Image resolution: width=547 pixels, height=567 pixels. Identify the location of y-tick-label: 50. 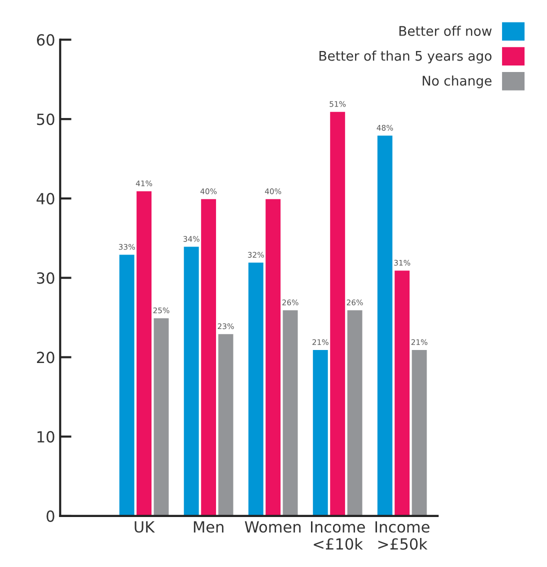
(45, 120).